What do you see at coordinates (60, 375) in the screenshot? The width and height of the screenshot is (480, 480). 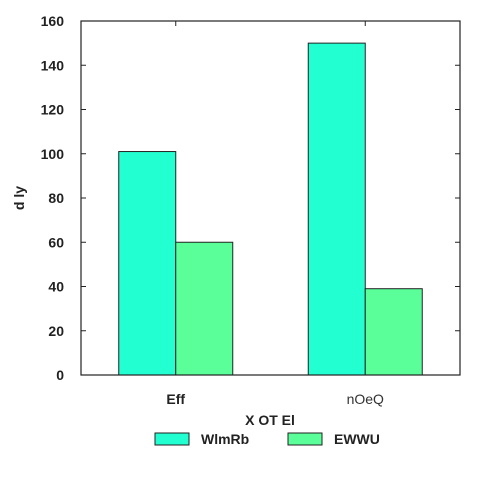 I see `y-tick-label: 0` at bounding box center [60, 375].